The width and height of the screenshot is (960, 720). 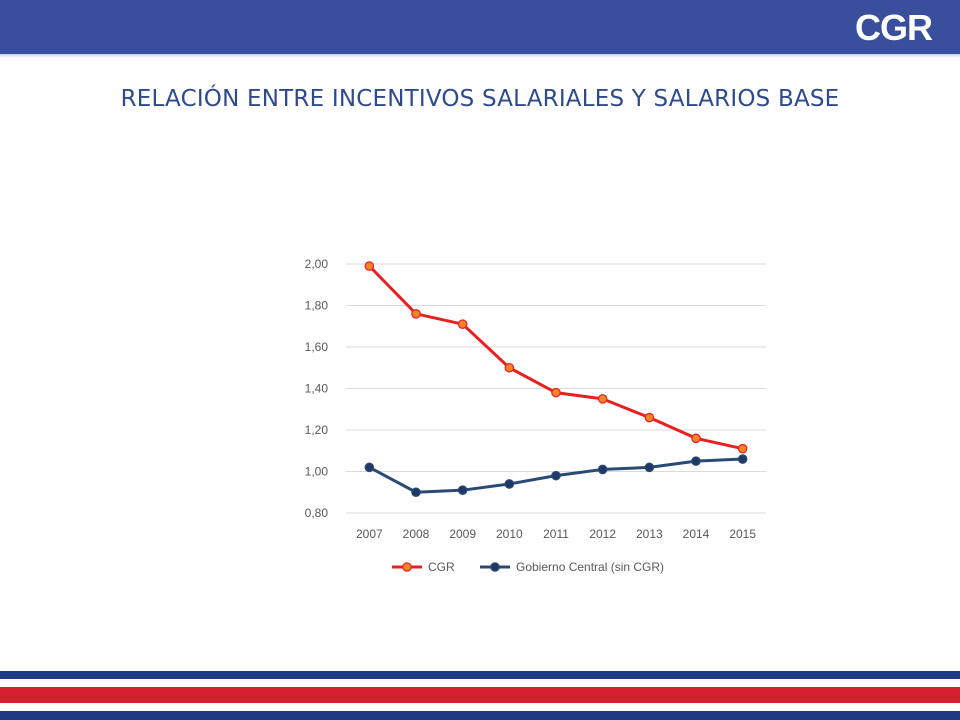 I want to click on y-tick-label: 1,00, so click(x=317, y=472).